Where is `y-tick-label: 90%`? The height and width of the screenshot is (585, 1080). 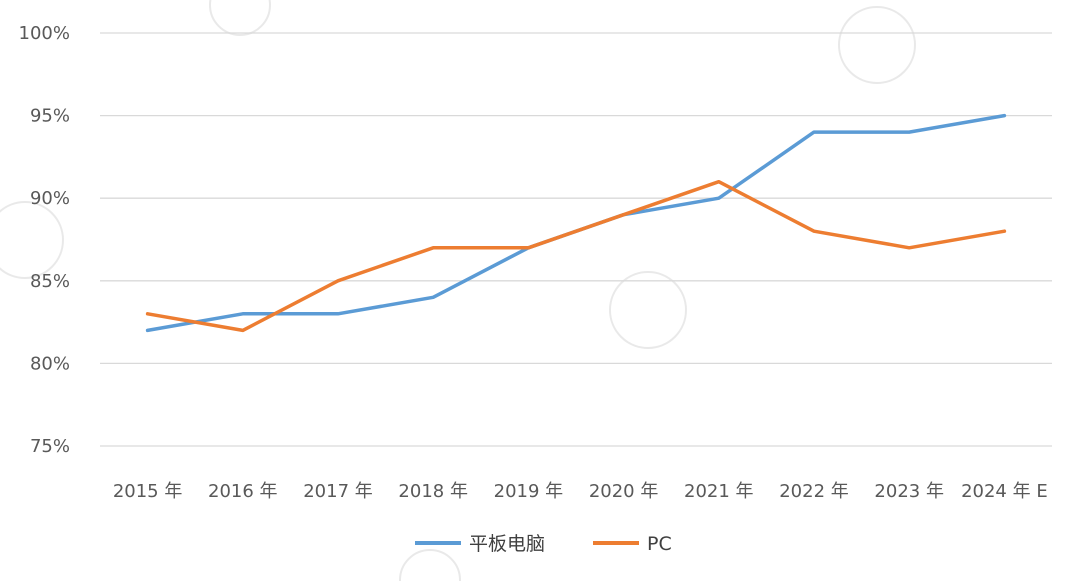
y-tick-label: 90% is located at coordinates (50, 198).